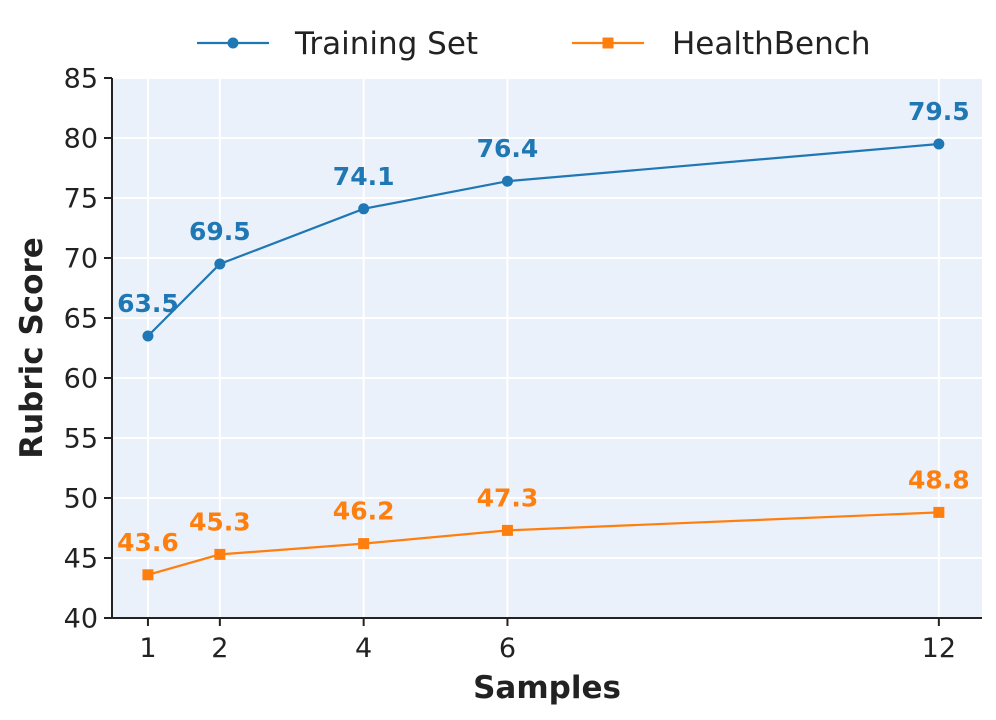 The width and height of the screenshot is (996, 720). What do you see at coordinates (81, 619) in the screenshot?
I see `y-tick-label: 40` at bounding box center [81, 619].